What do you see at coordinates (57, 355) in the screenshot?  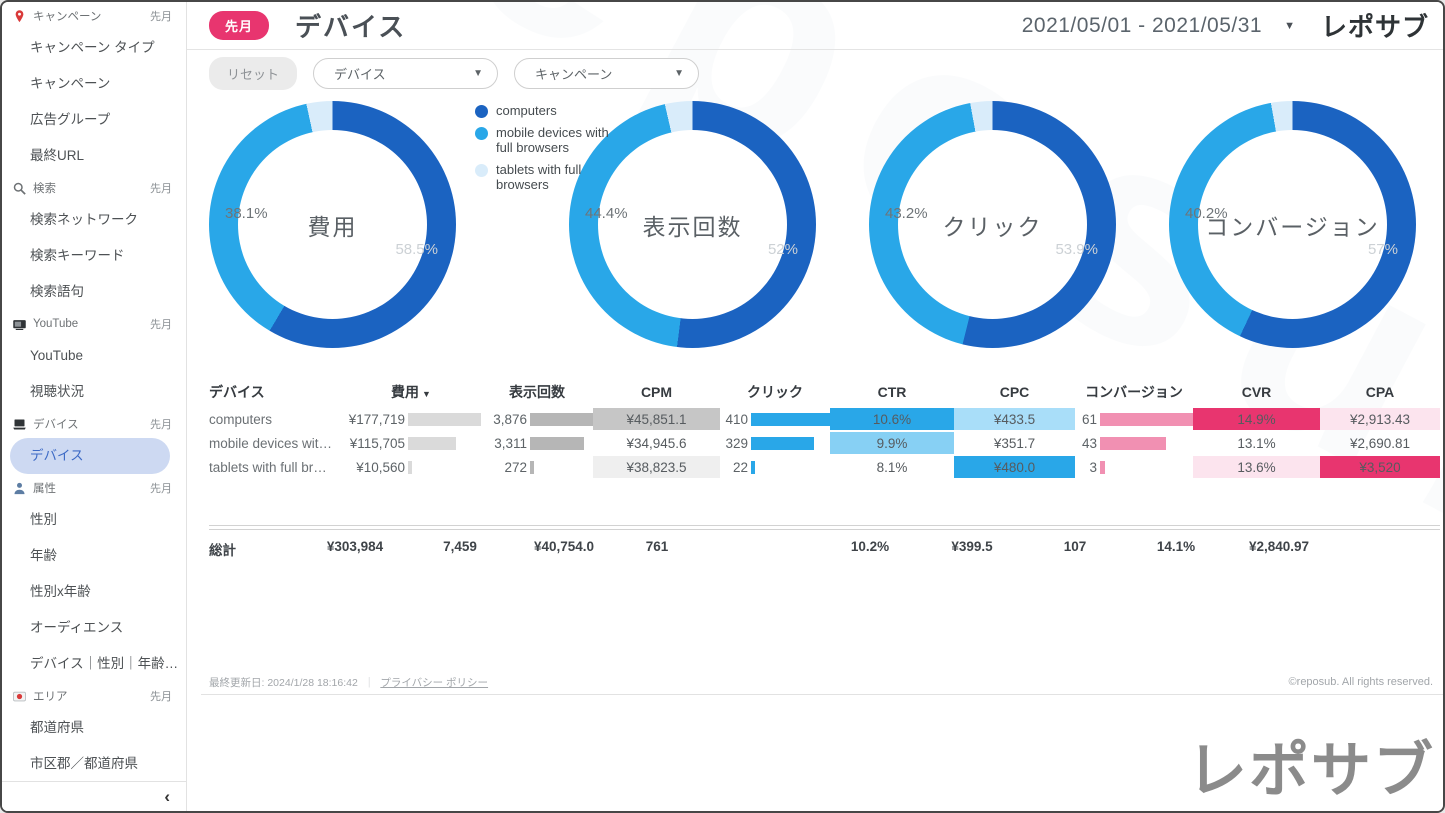 I see `sidebar-item: YouTube` at bounding box center [57, 355].